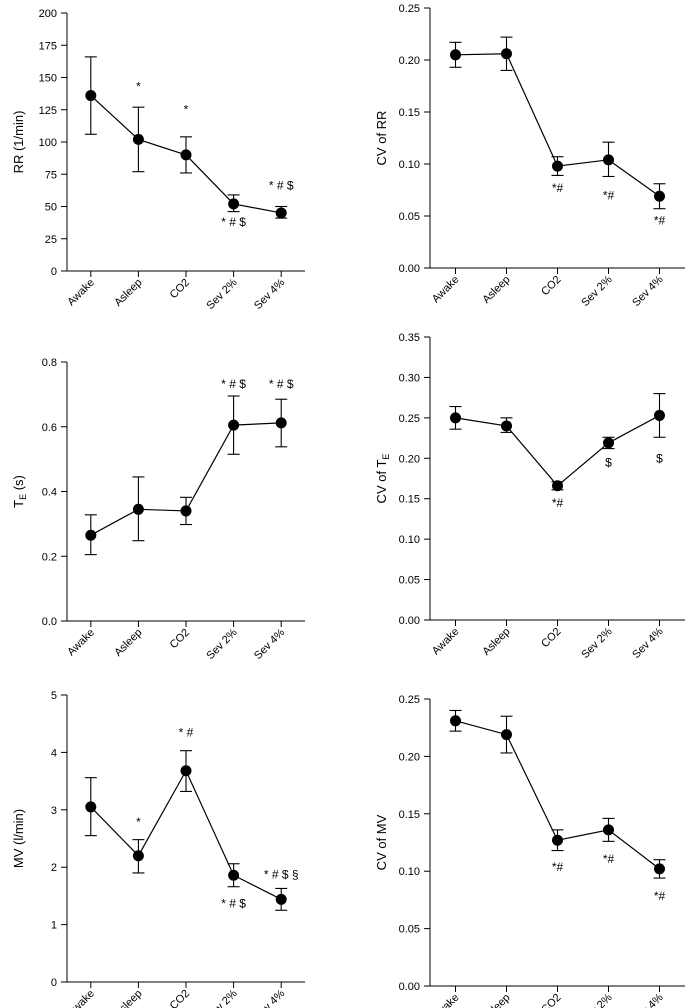  Describe the element at coordinates (186, 732) in the screenshot. I see `significance-annotation: * #` at that location.